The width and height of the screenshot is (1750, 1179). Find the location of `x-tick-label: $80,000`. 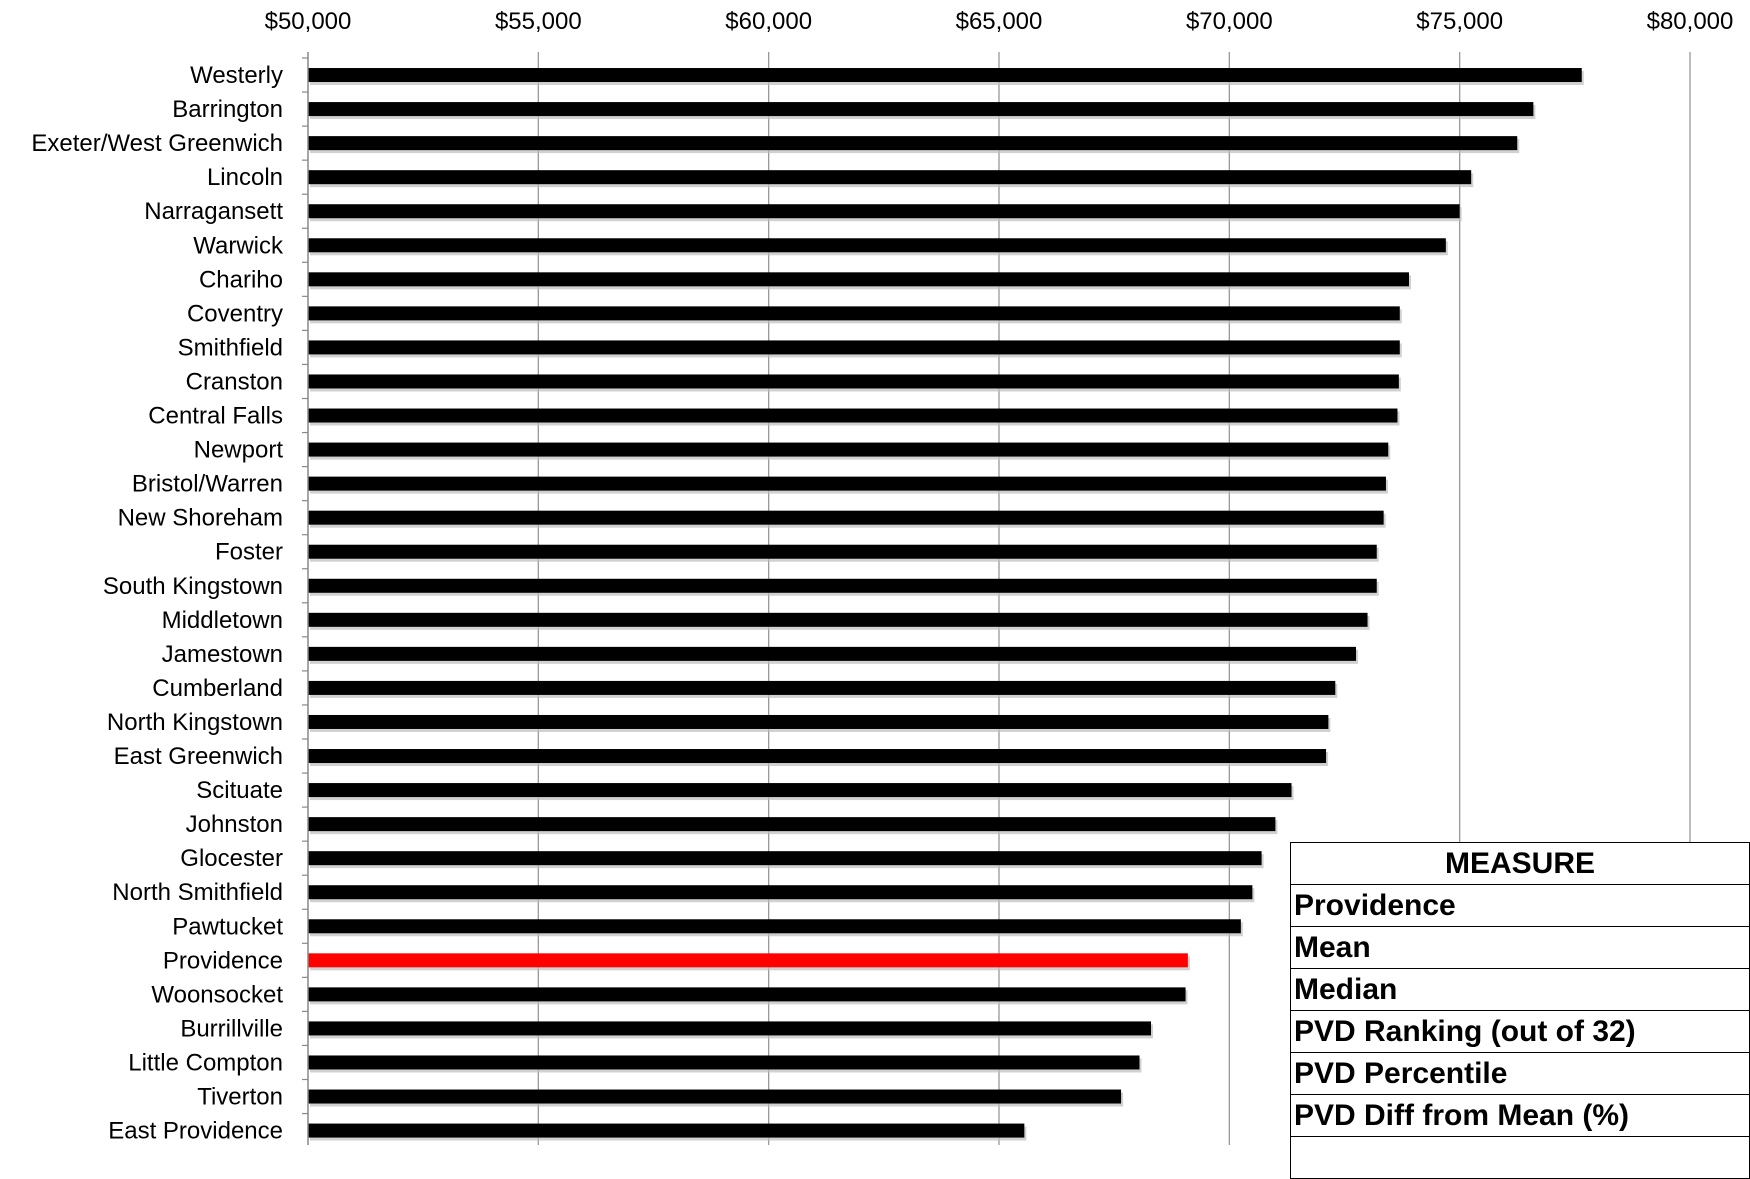

x-tick-label: $80,000 is located at coordinates (1690, 21).